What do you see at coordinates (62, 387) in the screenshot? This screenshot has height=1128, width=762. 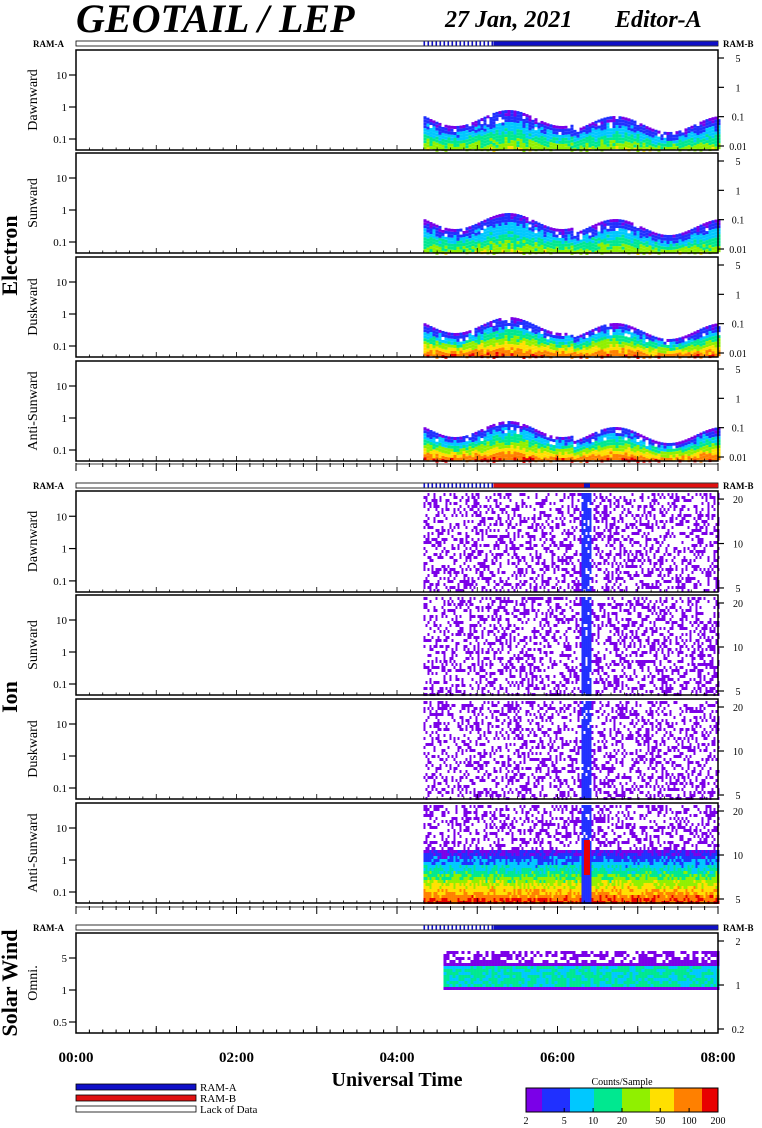 I see `left-tick-label: 10` at bounding box center [62, 387].